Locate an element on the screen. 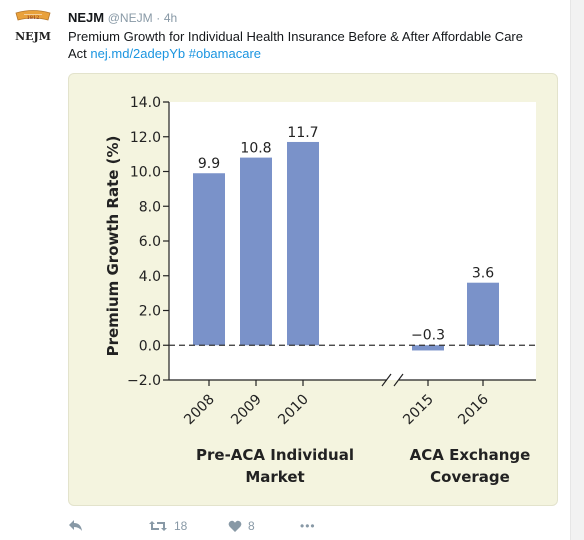 This screenshot has height=540, width=584. avatar: 1812 NEJM is located at coordinates (33, 33).